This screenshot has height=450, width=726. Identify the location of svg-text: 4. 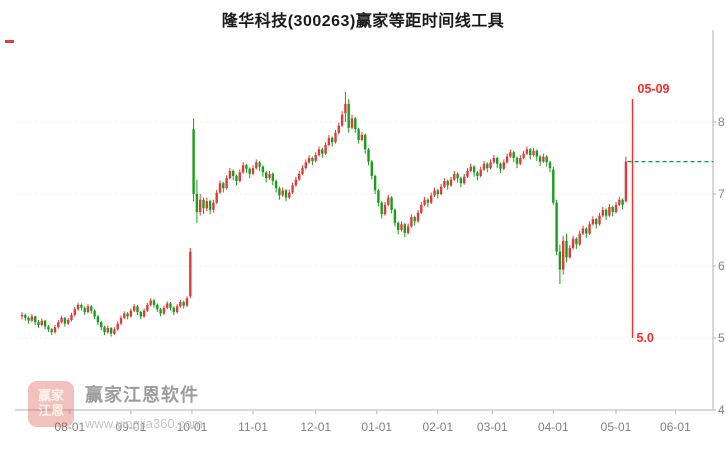
(721, 410).